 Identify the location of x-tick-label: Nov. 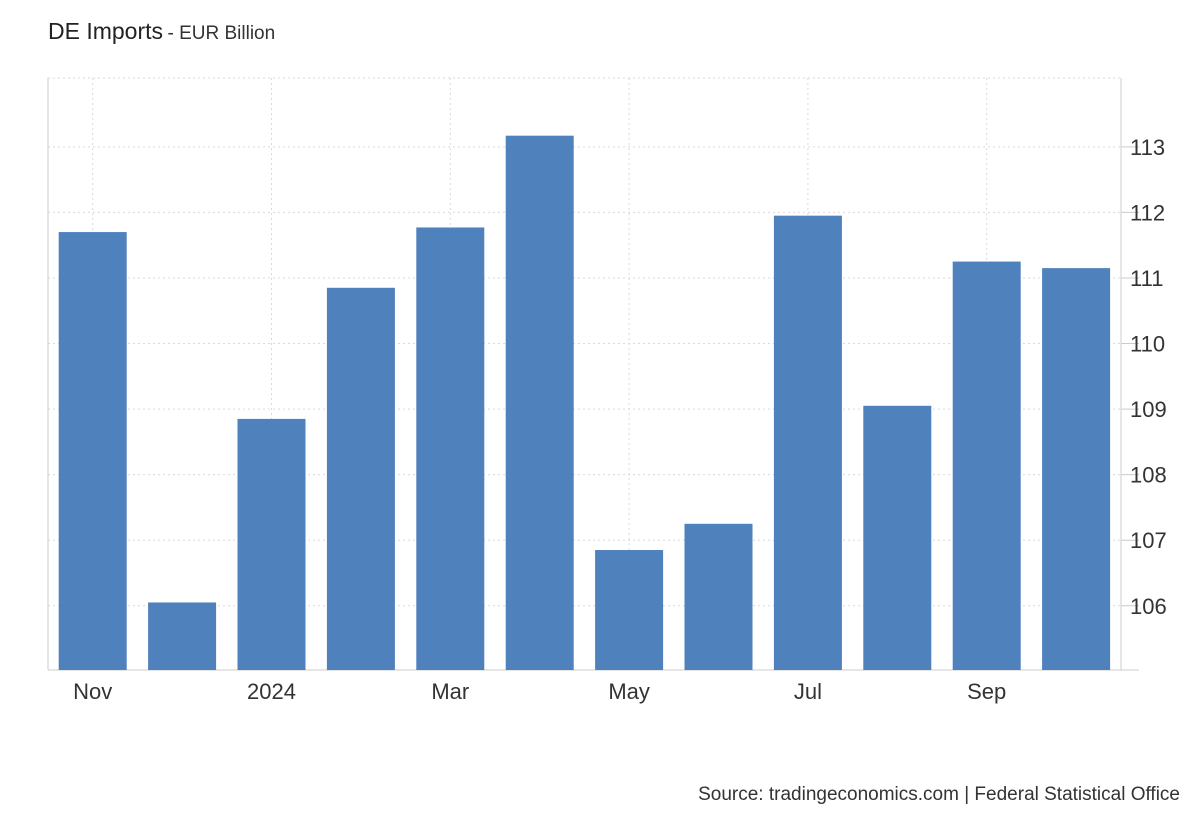
(92, 691).